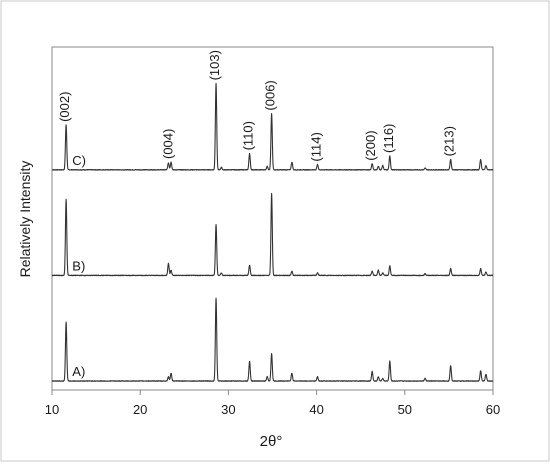  Describe the element at coordinates (78, 266) in the screenshot. I see `series-label: B)` at that location.